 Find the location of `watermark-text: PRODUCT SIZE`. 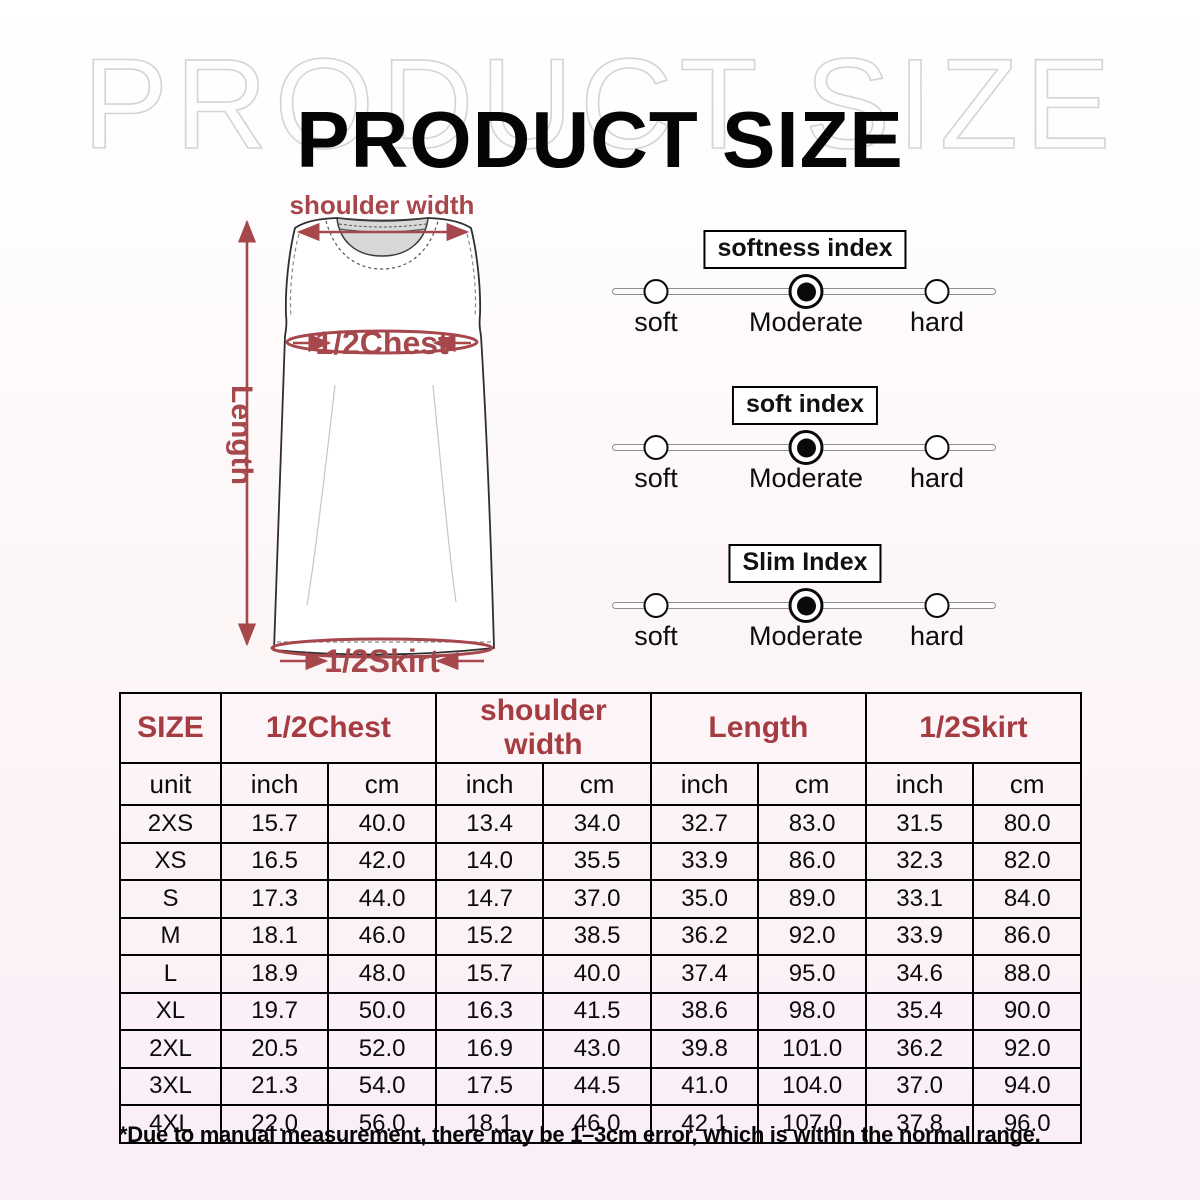

watermark-text: PRODUCT SIZE is located at coordinates (600, 104).